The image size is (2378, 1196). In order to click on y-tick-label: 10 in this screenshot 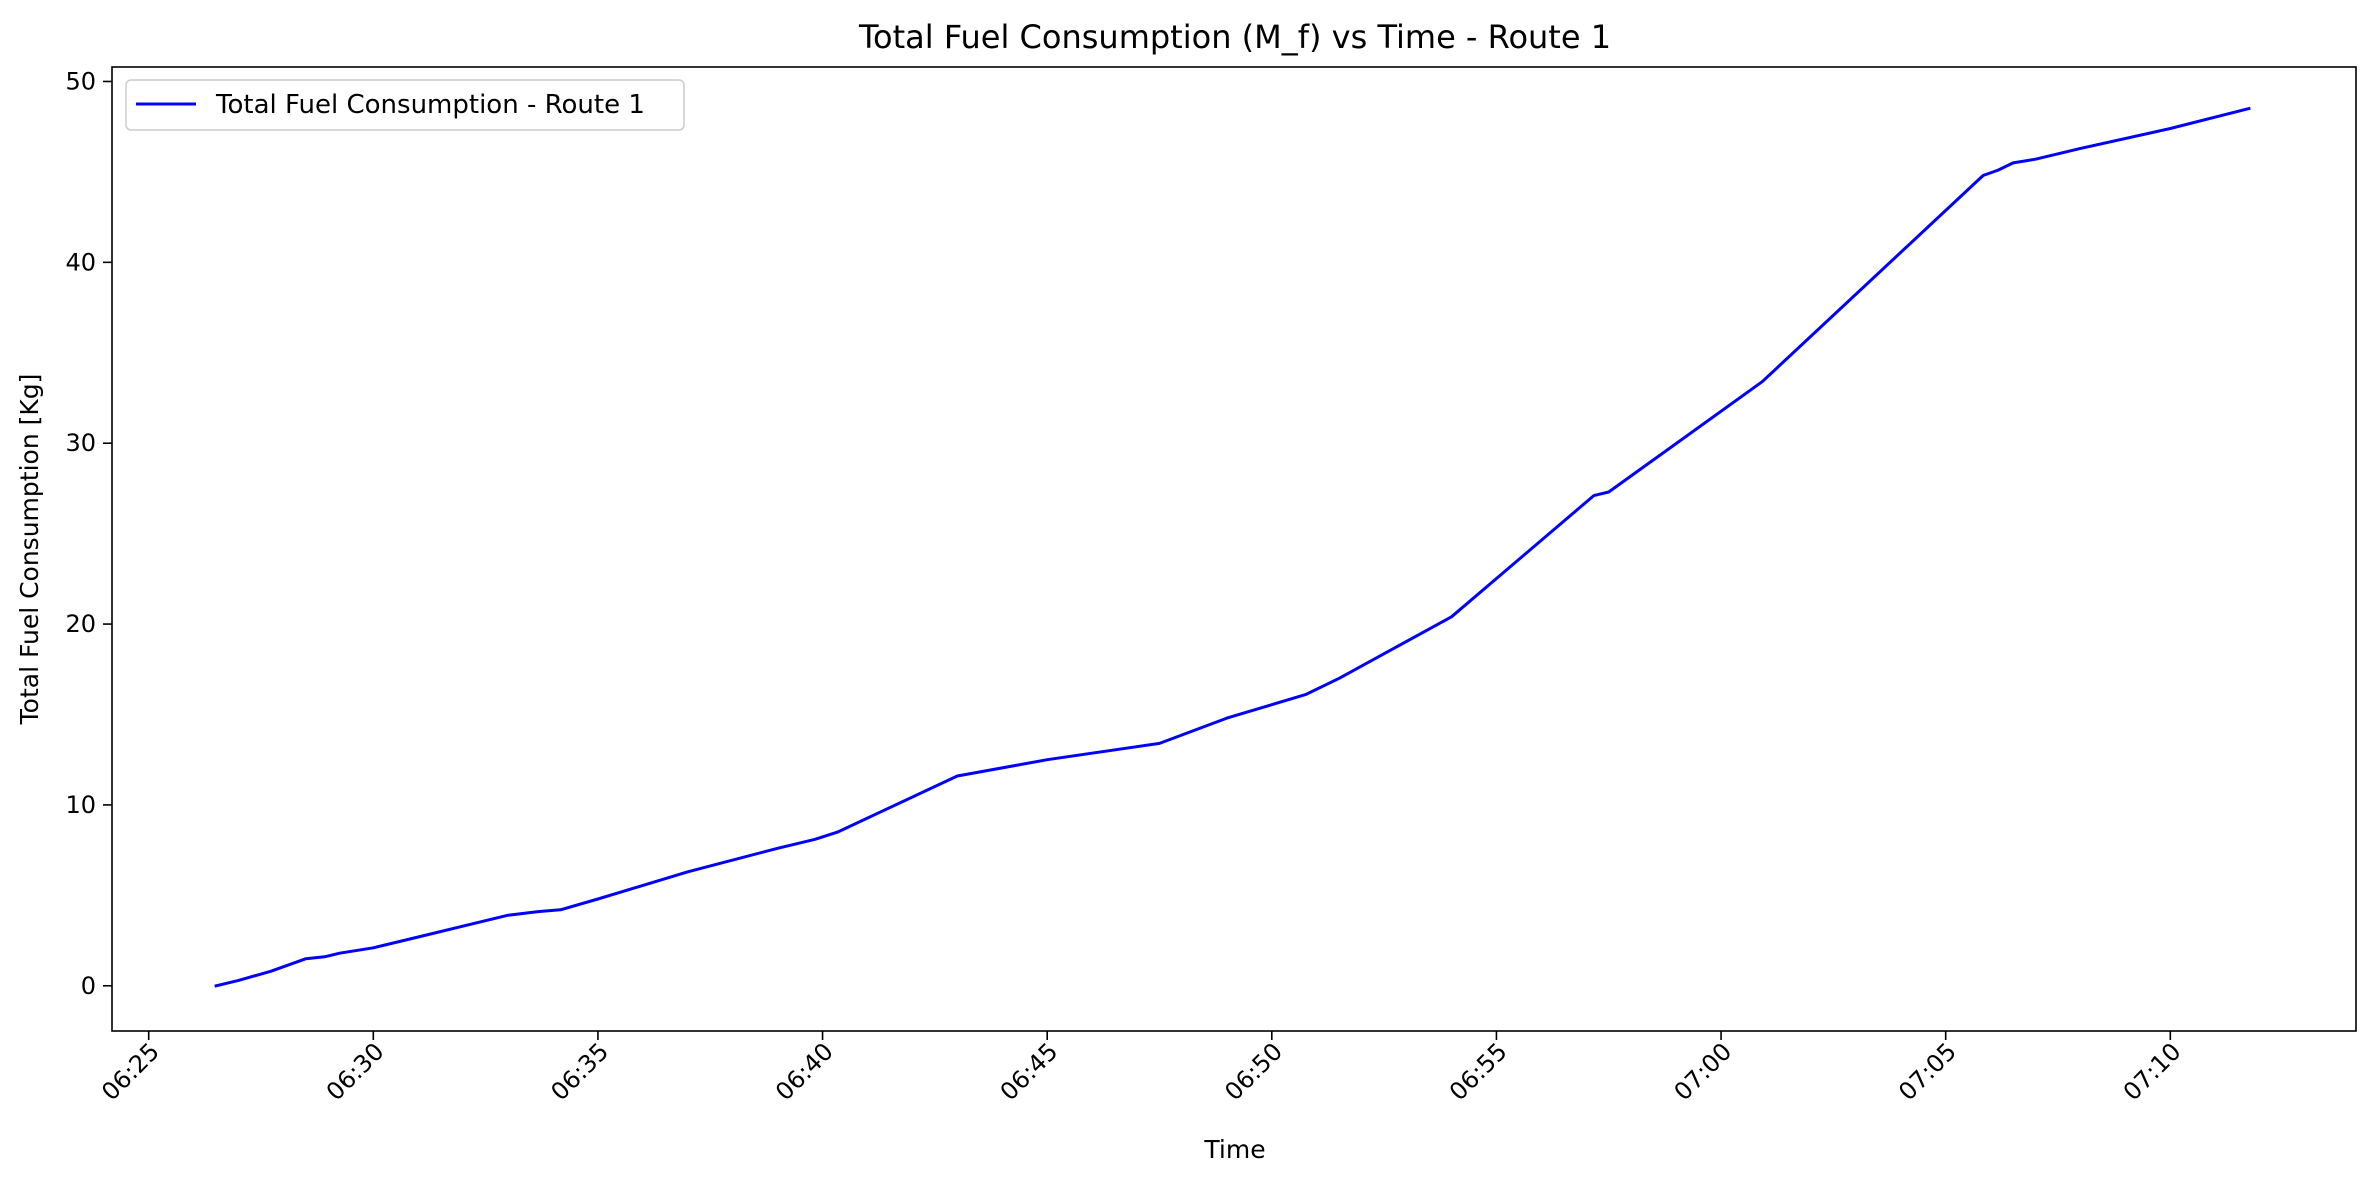, I will do `click(80, 805)`.